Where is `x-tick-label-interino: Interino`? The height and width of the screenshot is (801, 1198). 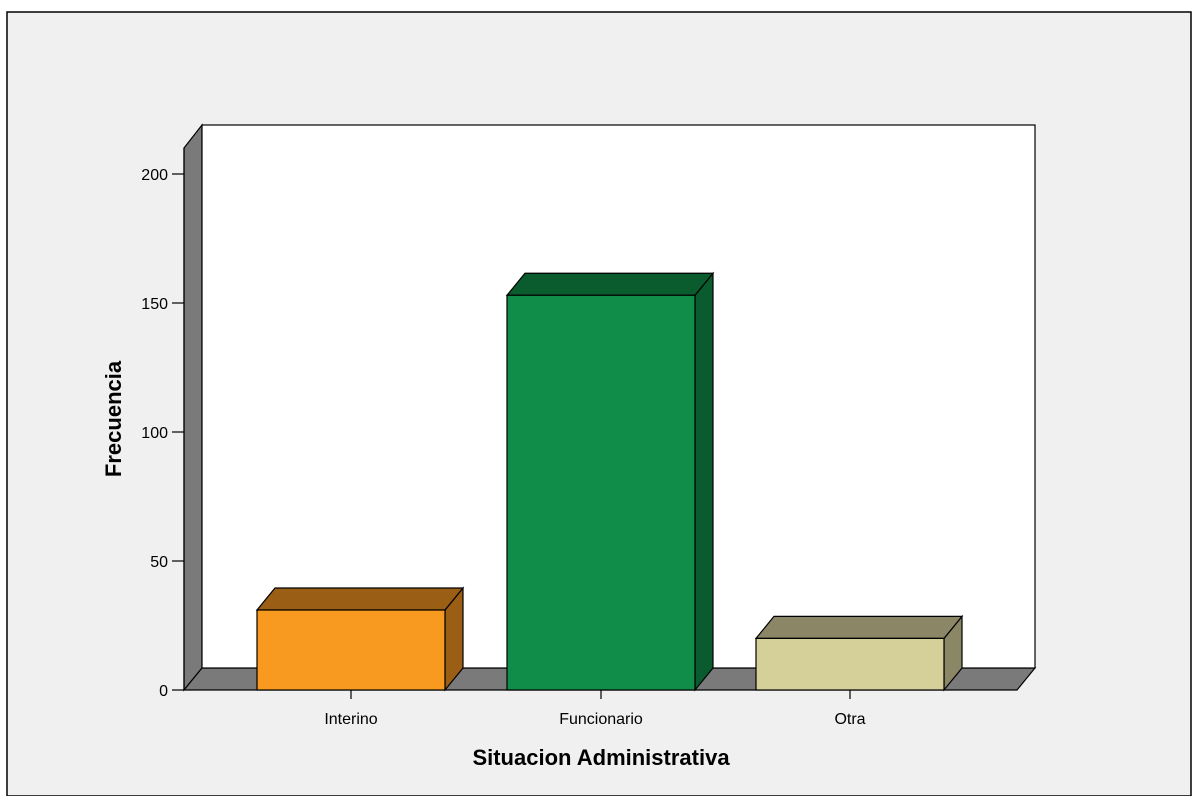
x-tick-label-interino: Interino is located at coordinates (350, 719).